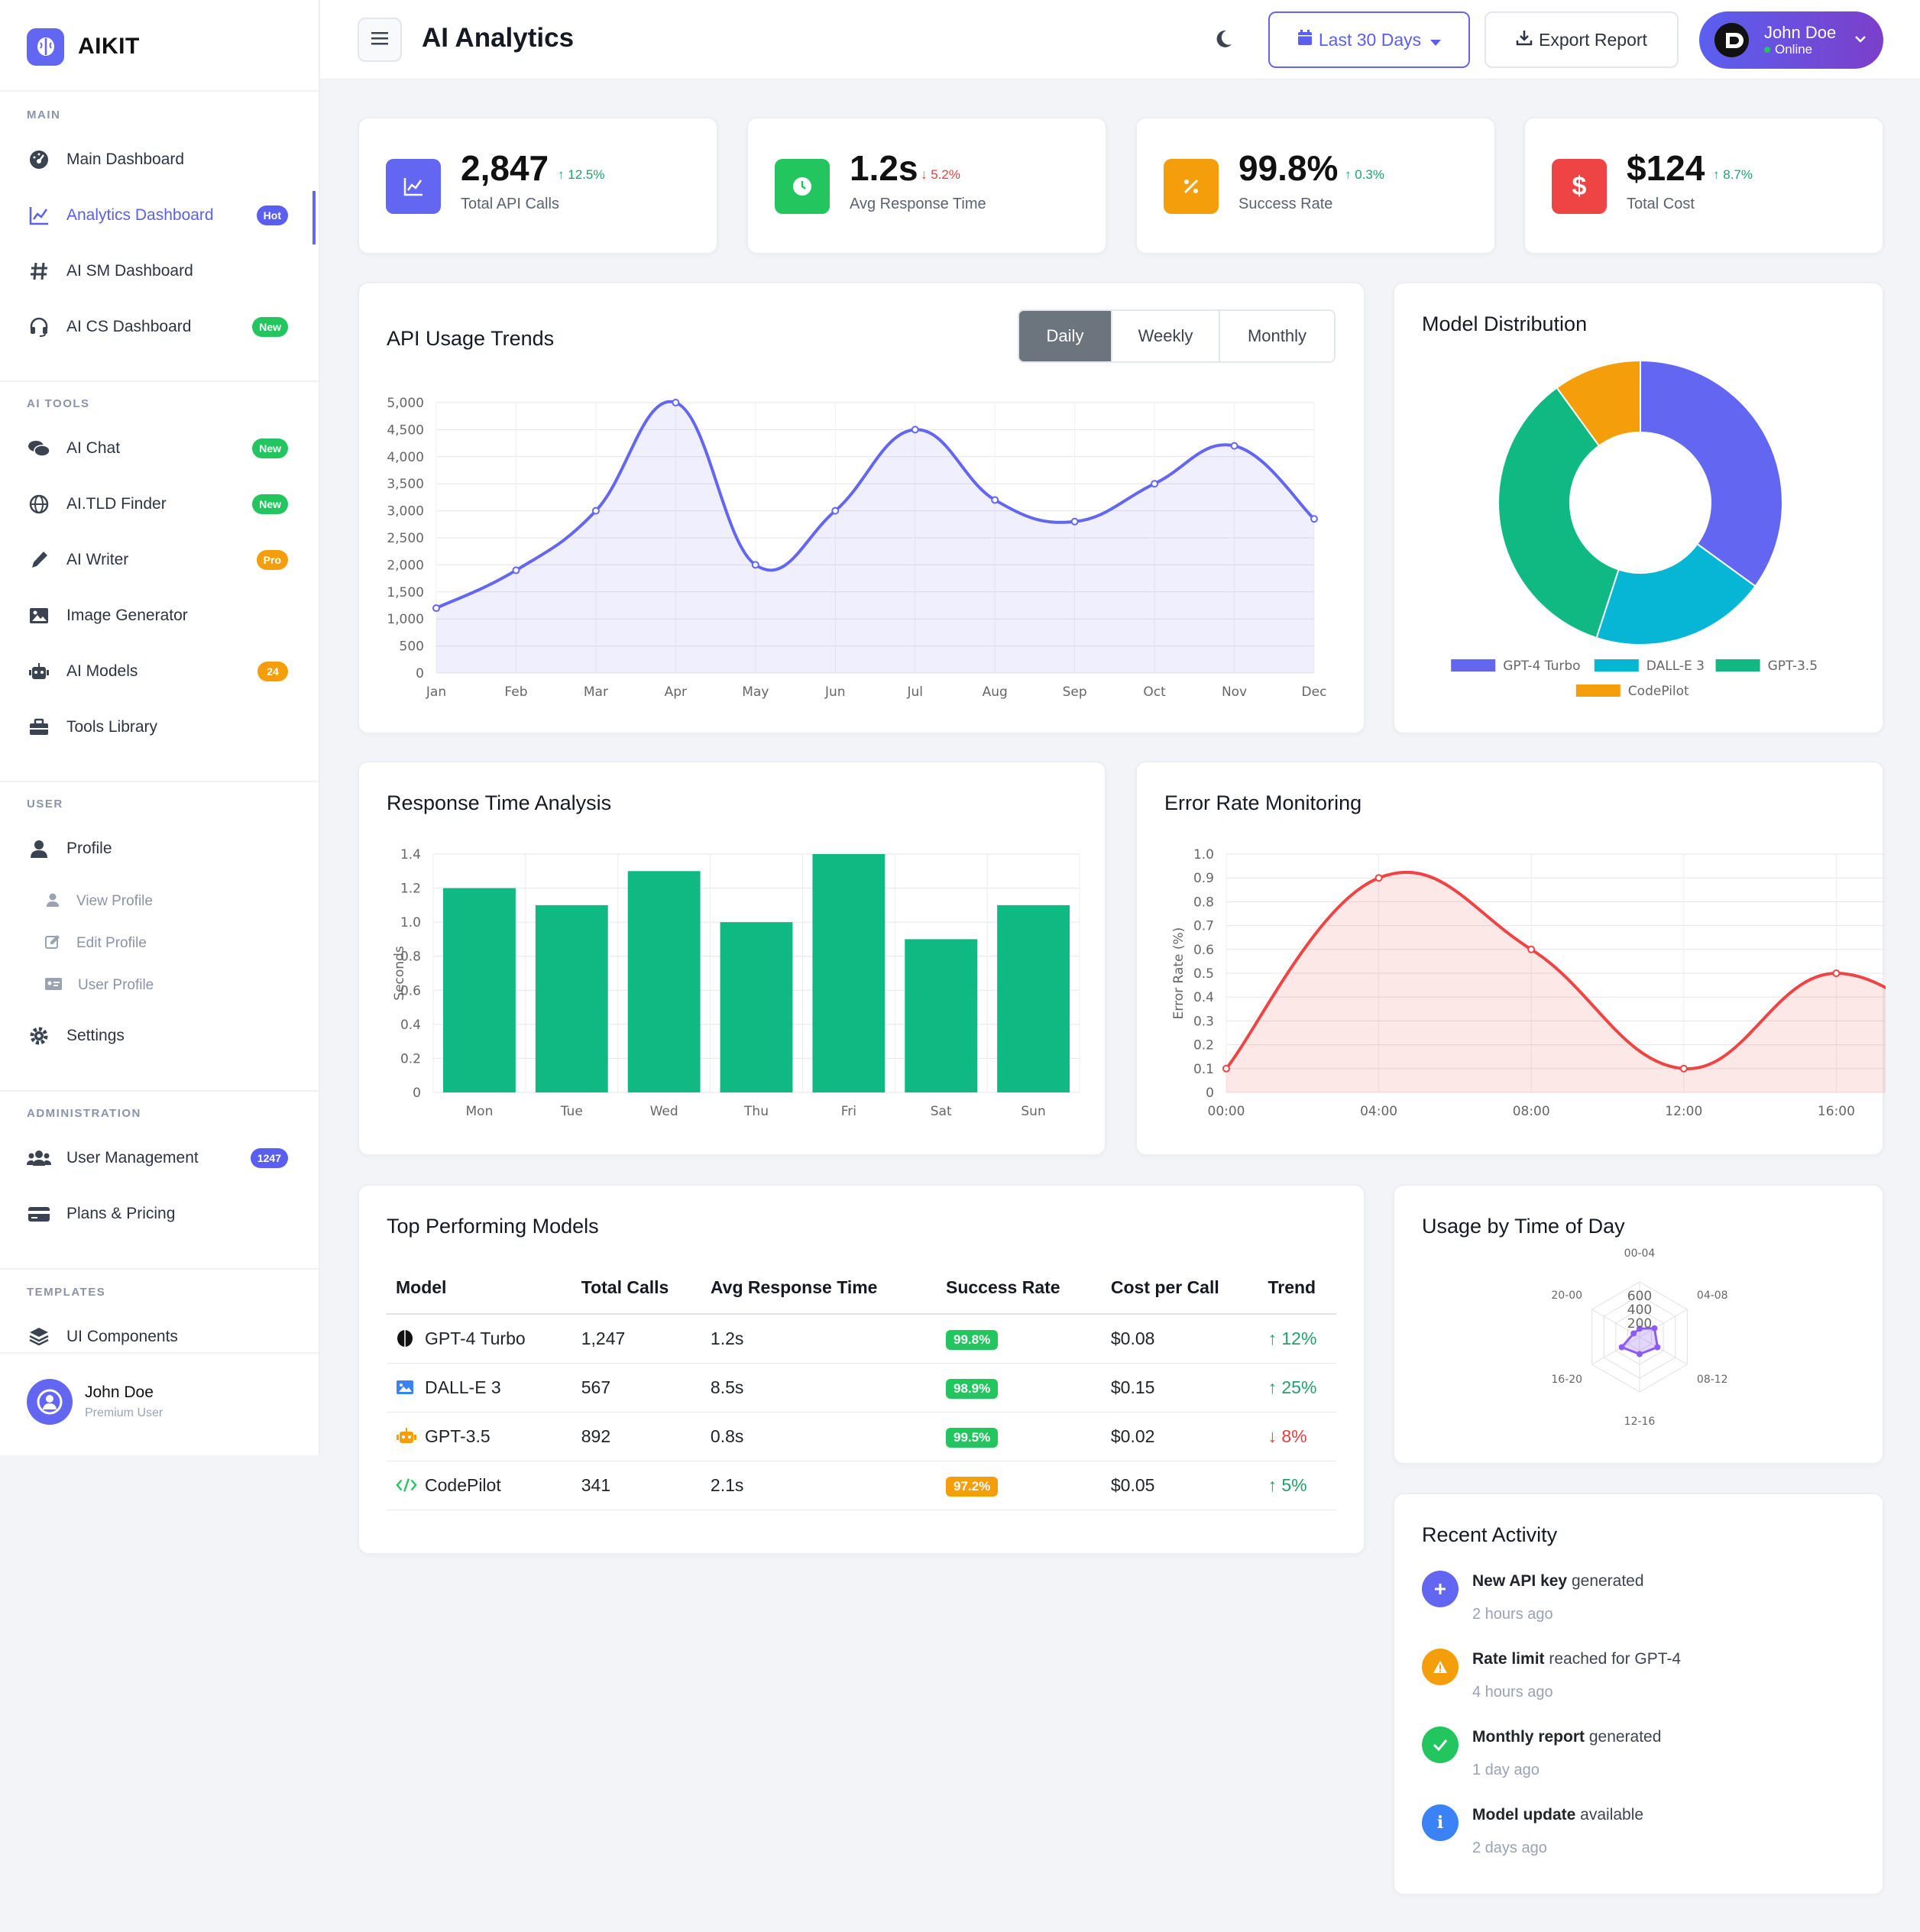 This screenshot has width=1920, height=1932. I want to click on x-tick-label: Jul, so click(914, 692).